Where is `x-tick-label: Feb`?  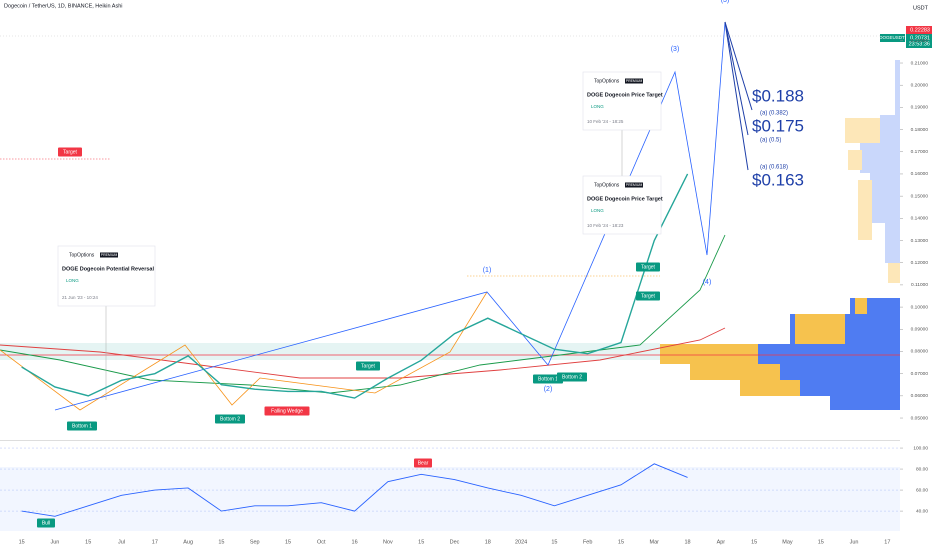 x-tick-label: Feb is located at coordinates (587, 542).